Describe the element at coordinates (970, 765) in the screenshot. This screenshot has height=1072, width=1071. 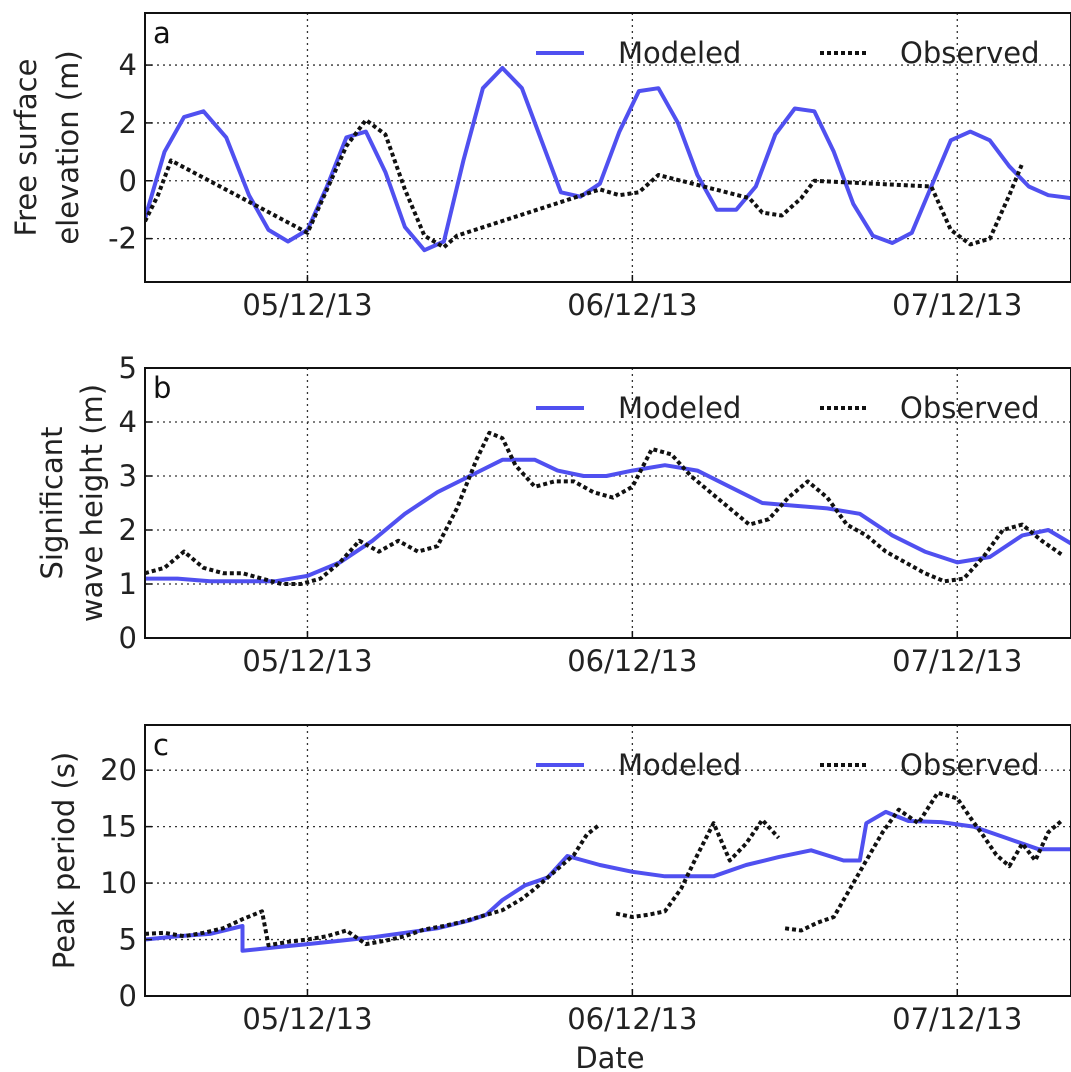
I see `panel-c-legend-observed-label: Observed` at that location.